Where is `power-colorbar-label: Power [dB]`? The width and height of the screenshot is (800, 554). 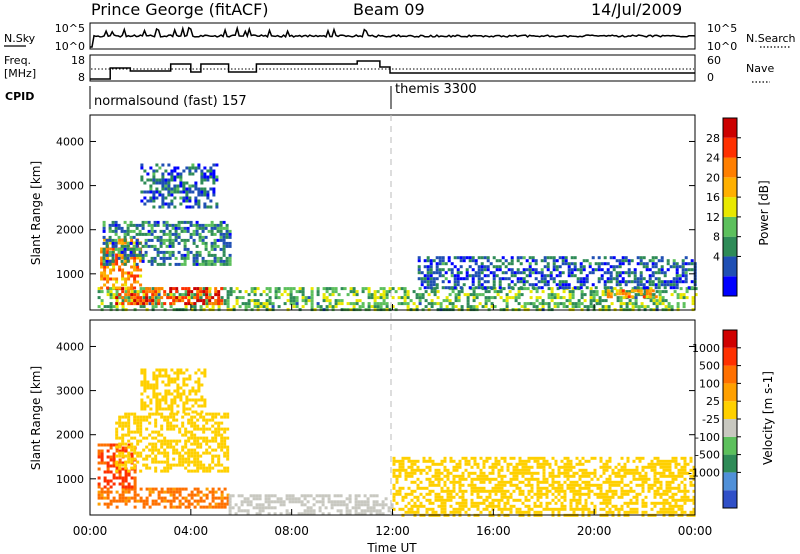
power-colorbar-label: Power [dB] is located at coordinates (764, 212).